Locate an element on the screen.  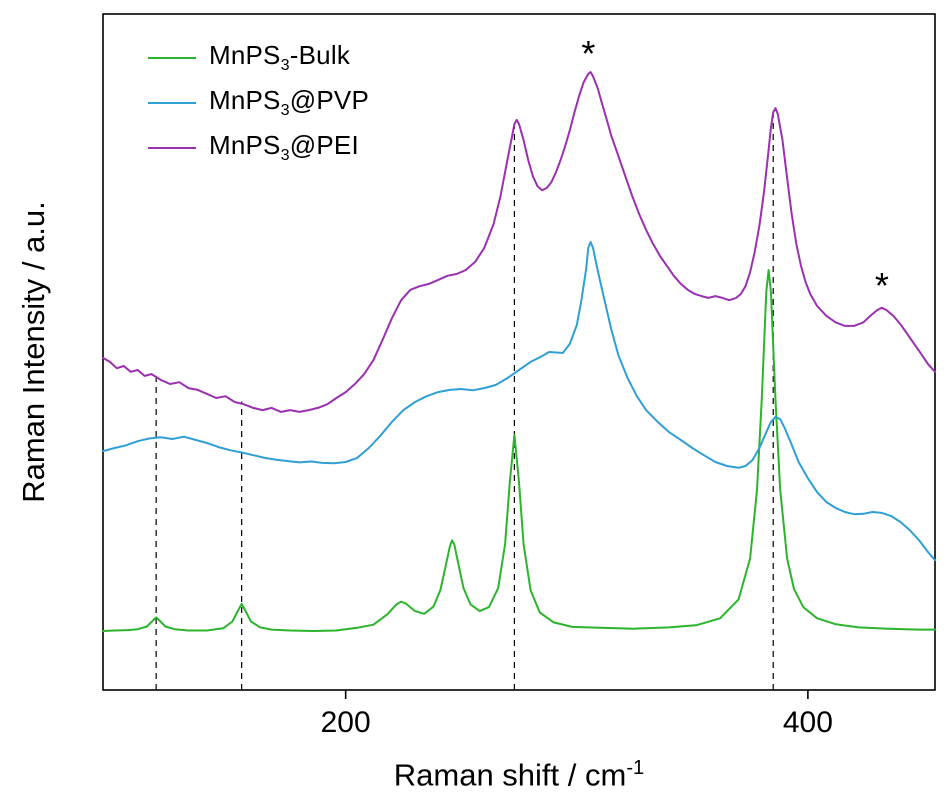
legend-label-bulk: MnPS3-Bulk is located at coordinates (280, 57).